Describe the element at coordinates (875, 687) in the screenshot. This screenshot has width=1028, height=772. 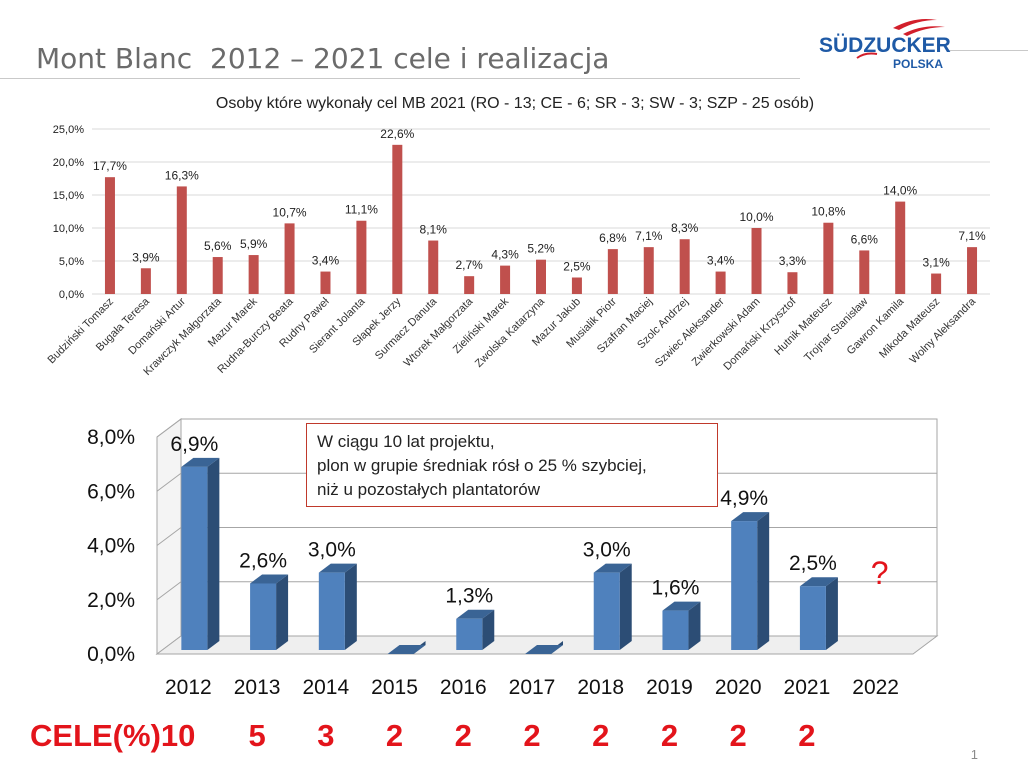
I see `bottom-x-tick-label: 2022` at that location.